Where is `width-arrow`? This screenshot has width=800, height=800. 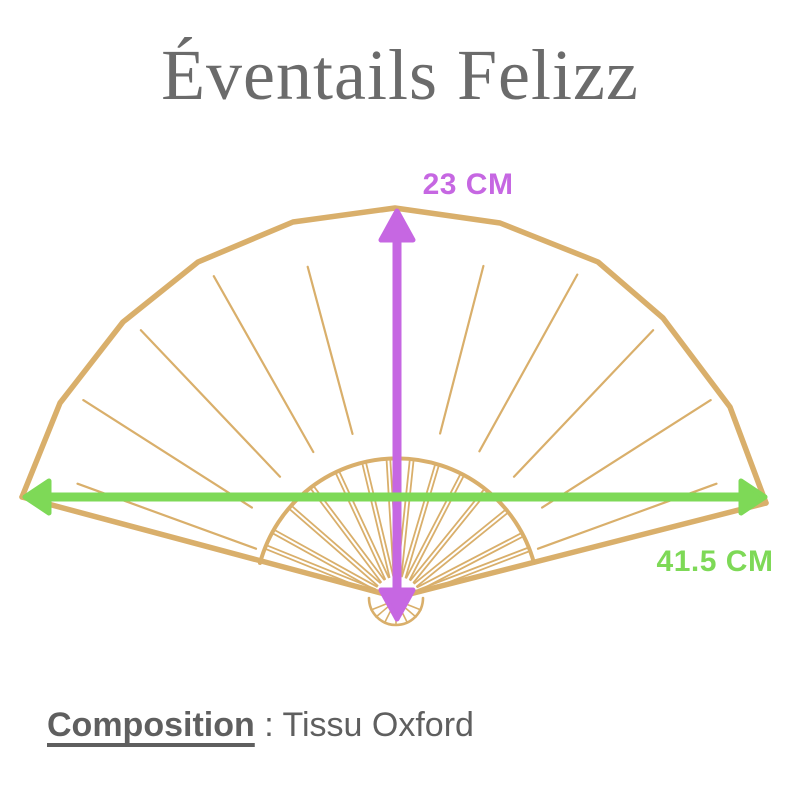
width-arrow is located at coordinates (395, 497).